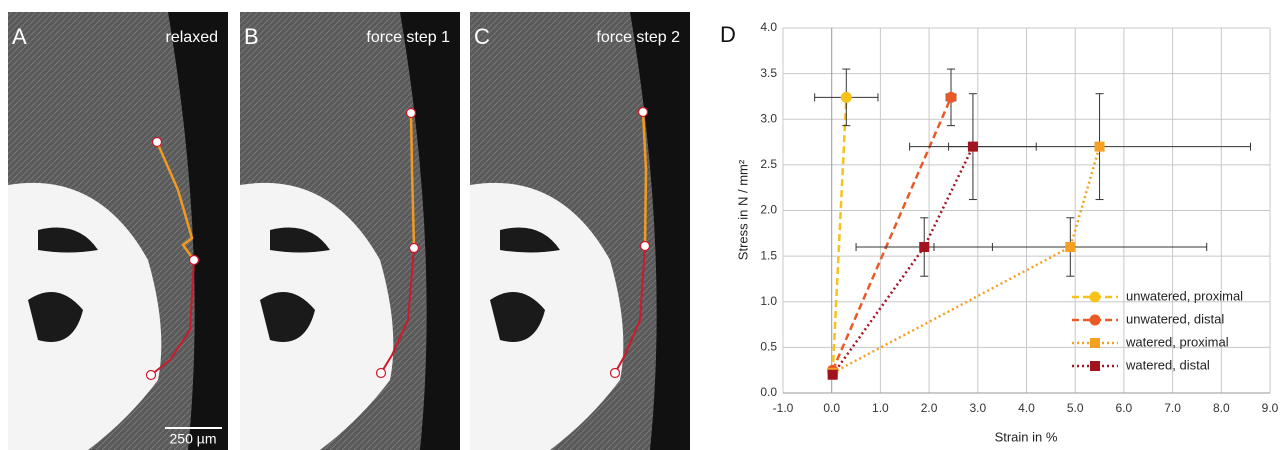 The image size is (1281, 450). Describe the element at coordinates (768, 347) in the screenshot. I see `y-tick-label: 0.5` at that location.